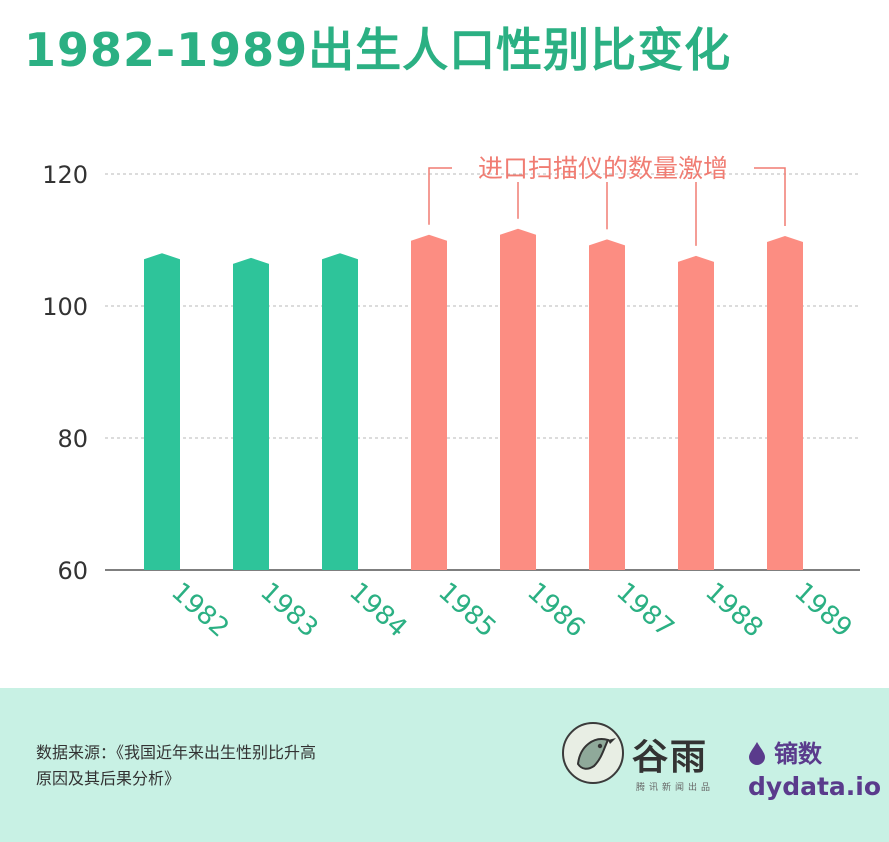  I want to click on y-tick-label: 60, so click(72, 571).